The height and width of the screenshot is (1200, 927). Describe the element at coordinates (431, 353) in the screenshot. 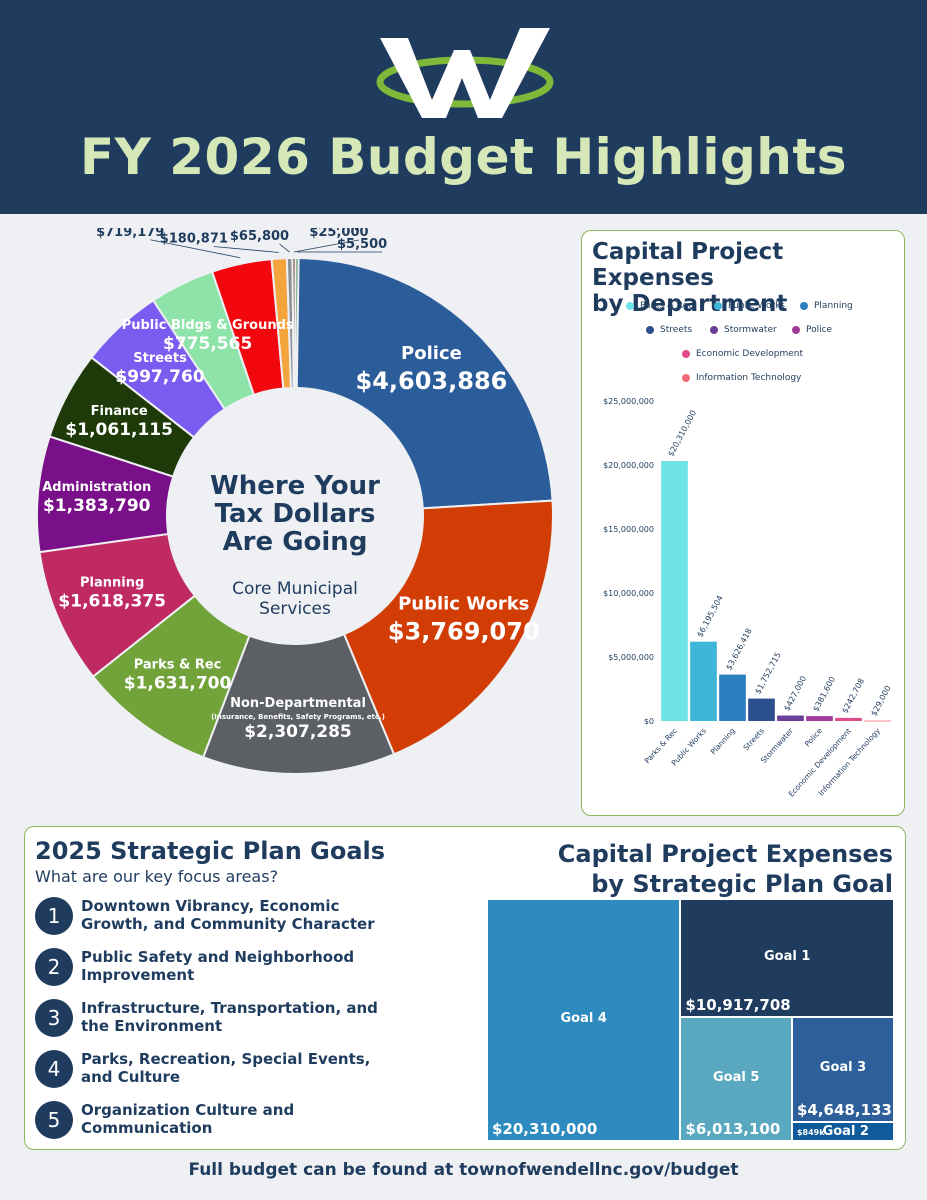

I see `slice-label: Police` at that location.